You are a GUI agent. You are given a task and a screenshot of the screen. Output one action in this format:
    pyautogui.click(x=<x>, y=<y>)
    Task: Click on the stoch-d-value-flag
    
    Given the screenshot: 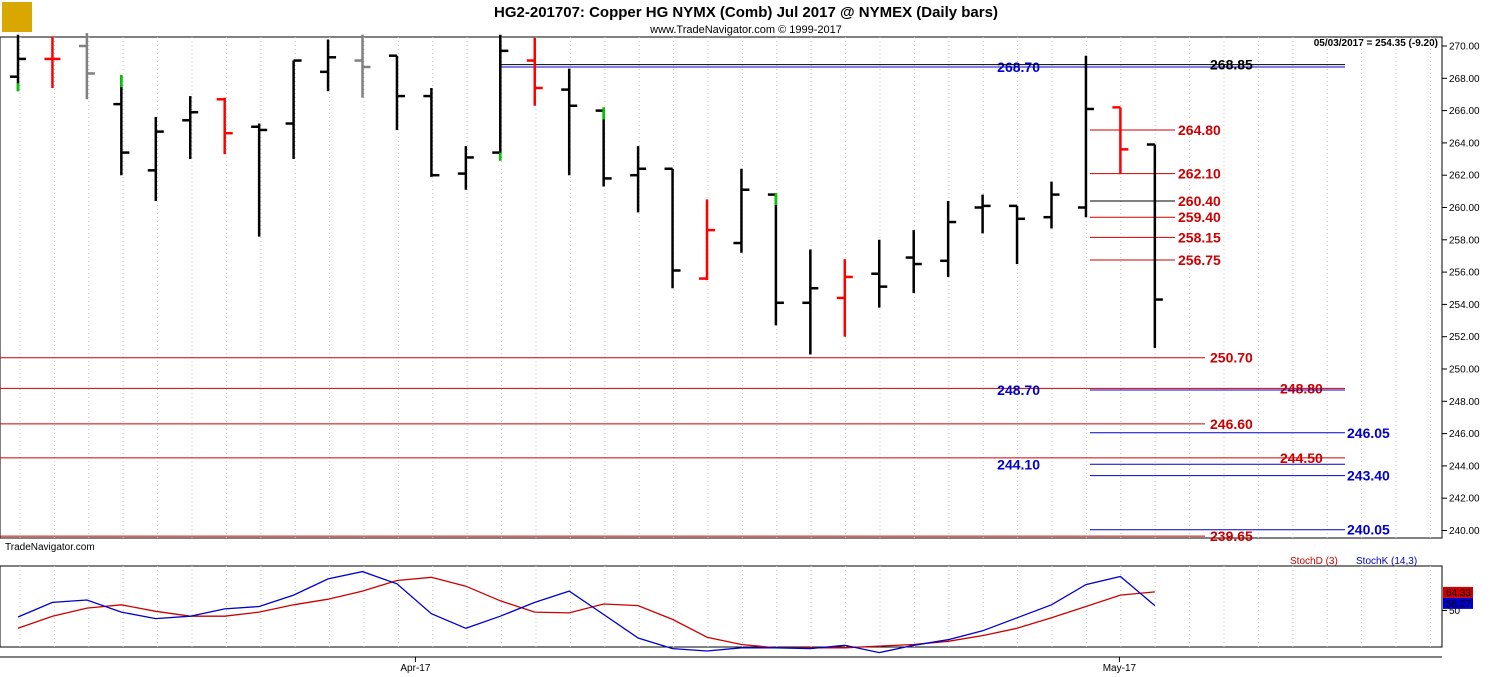 What is the action you would take?
    pyautogui.click(x=1458, y=592)
    